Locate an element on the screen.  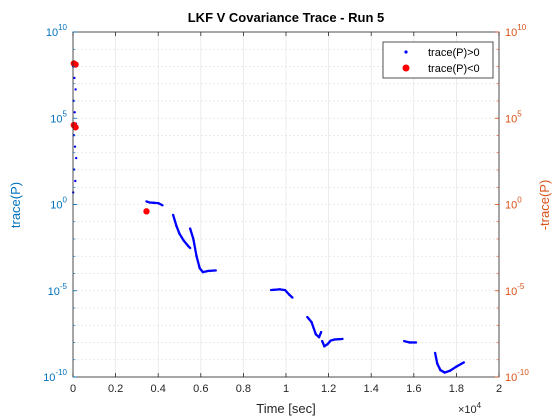
x-tick-label: 1.6 is located at coordinates (413, 389).